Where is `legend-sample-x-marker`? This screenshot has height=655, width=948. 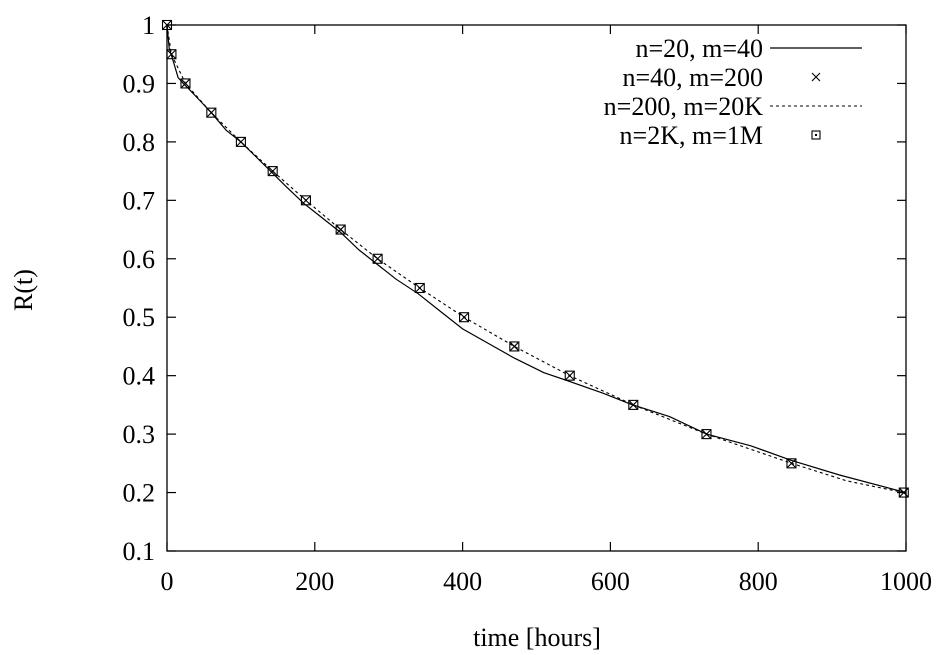
legend-sample-x-marker is located at coordinates (816, 77).